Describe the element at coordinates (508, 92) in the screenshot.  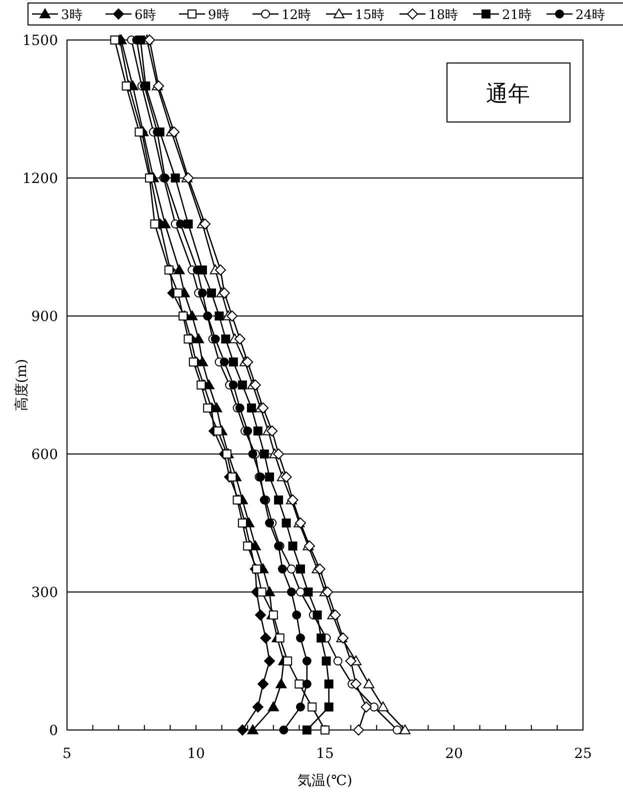
I see `title: 通年` at that location.